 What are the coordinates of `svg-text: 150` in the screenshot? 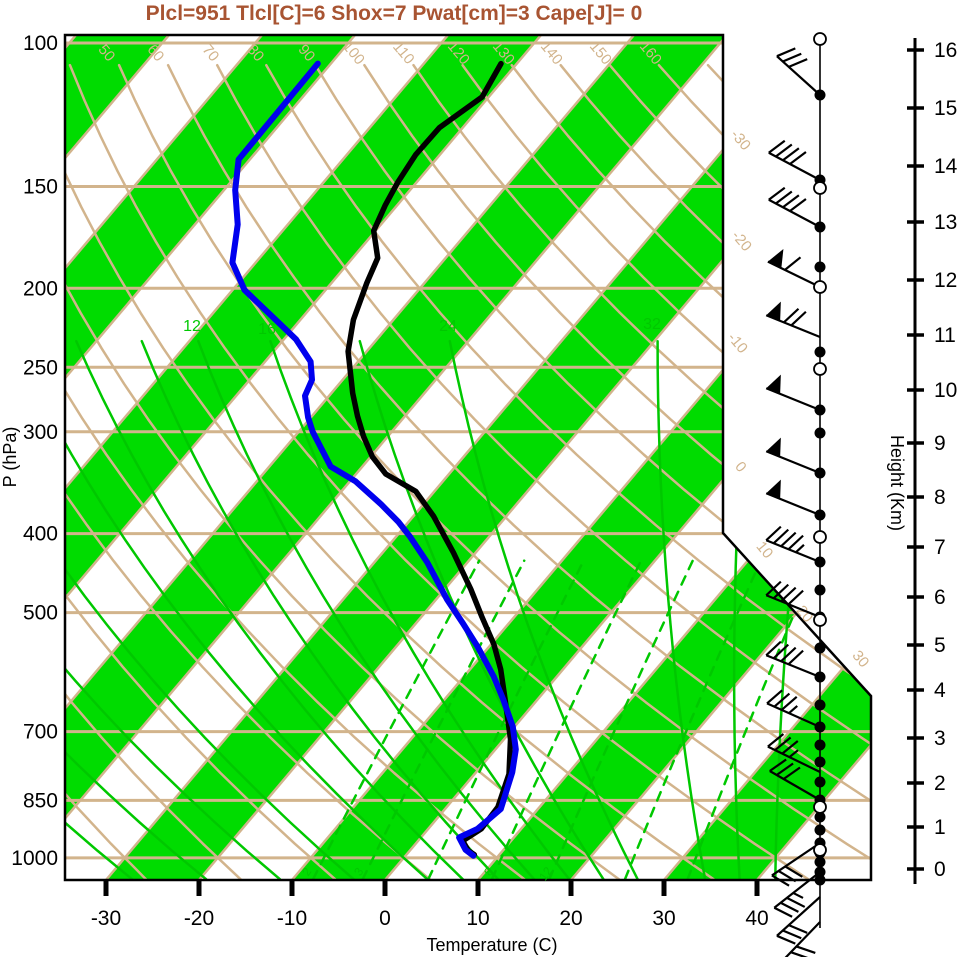 It's located at (40, 186).